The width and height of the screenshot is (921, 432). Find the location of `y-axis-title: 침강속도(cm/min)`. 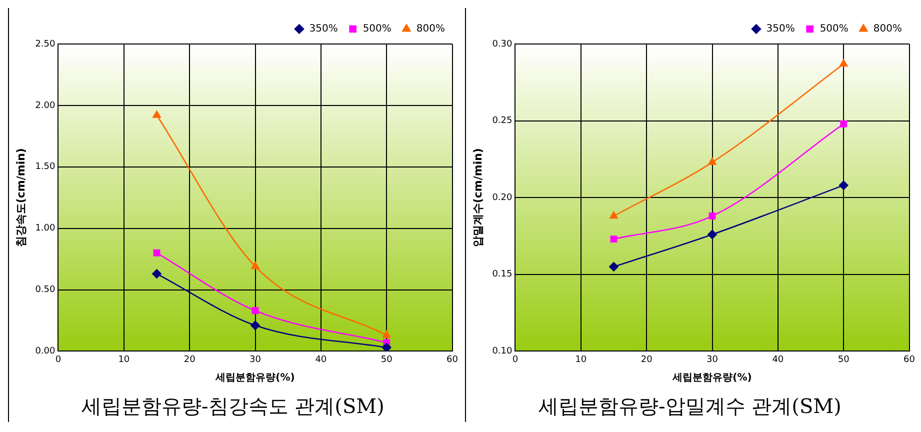

y-axis-title: 침강속도(cm/min) is located at coordinates (21, 198).